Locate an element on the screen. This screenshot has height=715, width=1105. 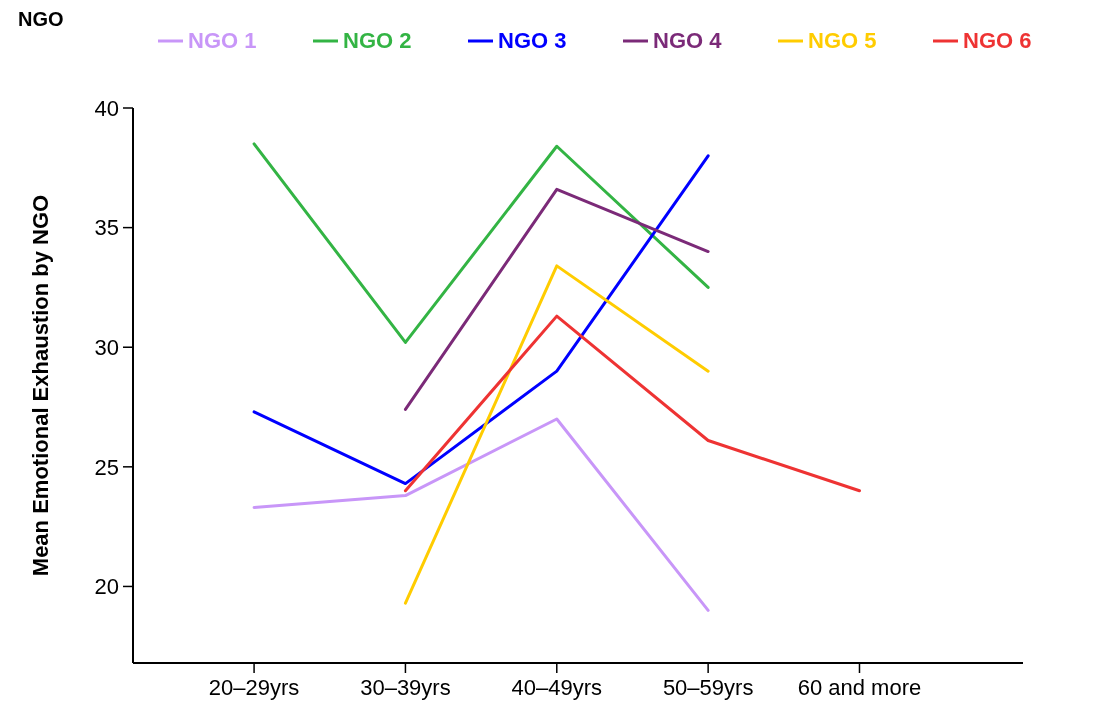
legend-label: NGO 1 is located at coordinates (222, 40).